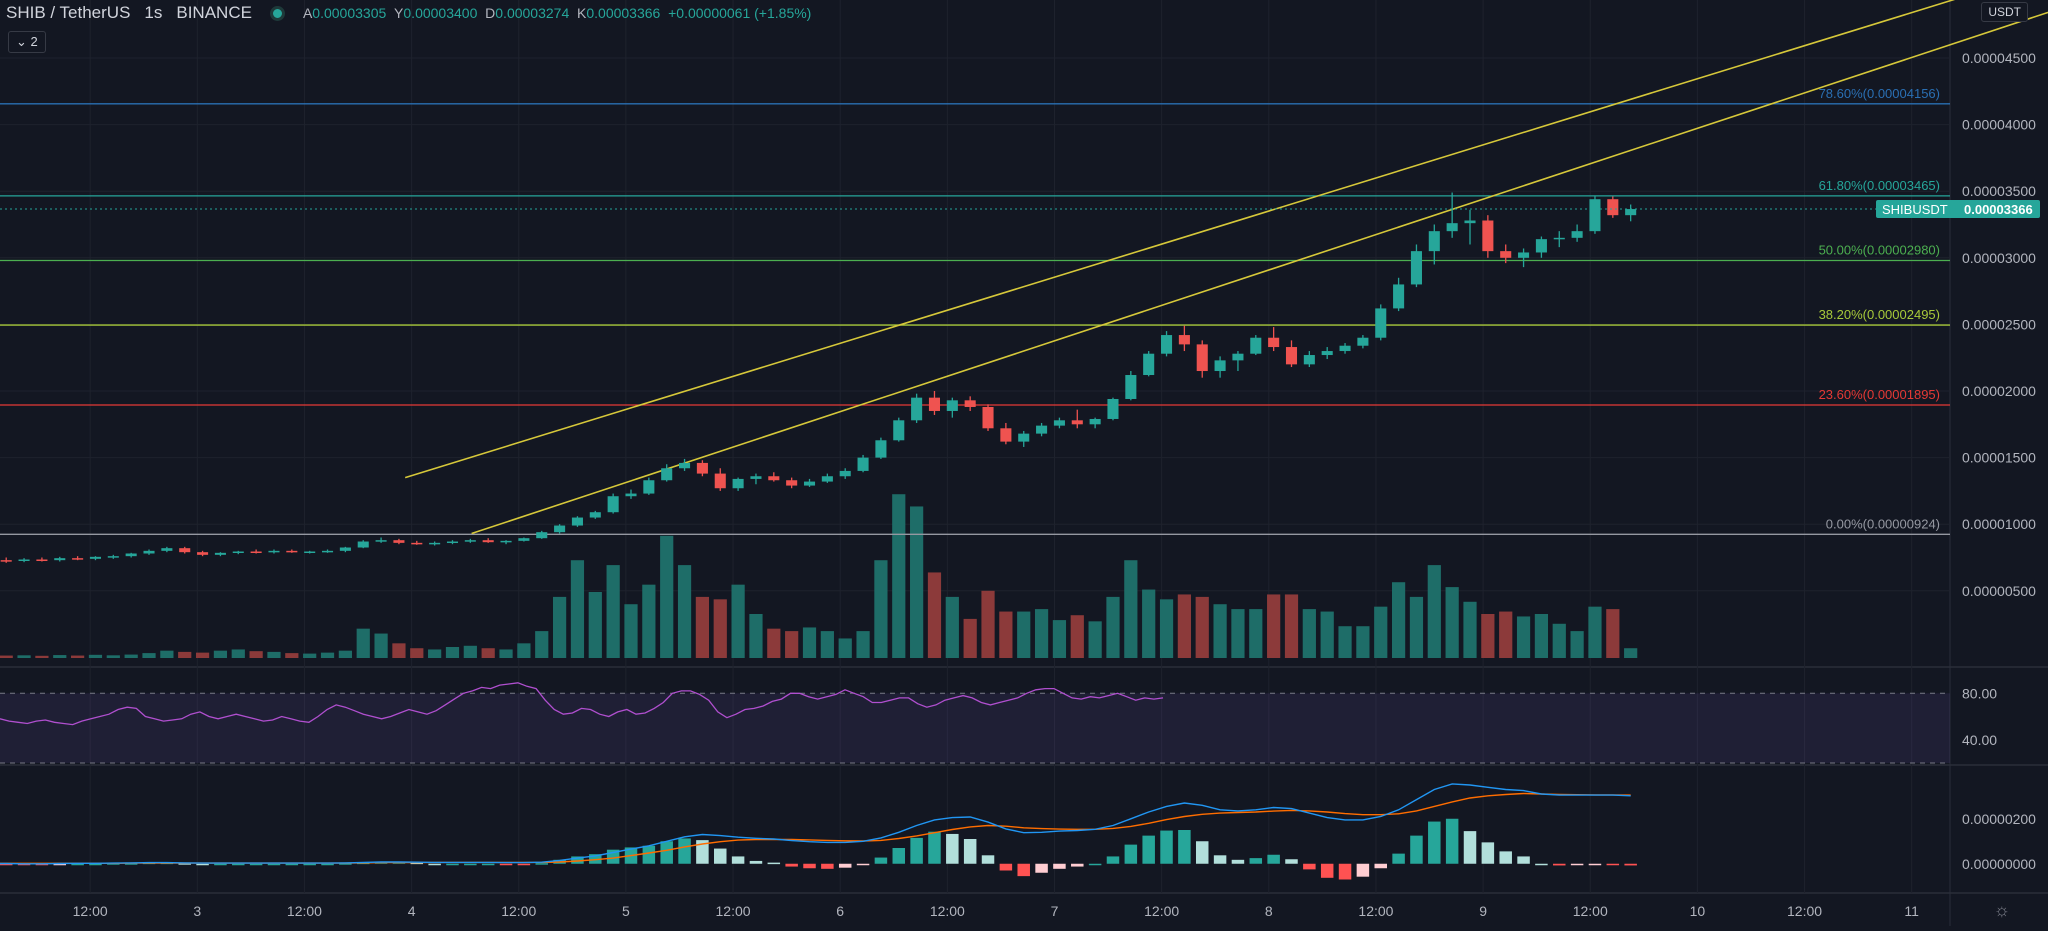 The image size is (2048, 931). What do you see at coordinates (2004, 12) in the screenshot?
I see `currency-badge: USDT` at bounding box center [2004, 12].